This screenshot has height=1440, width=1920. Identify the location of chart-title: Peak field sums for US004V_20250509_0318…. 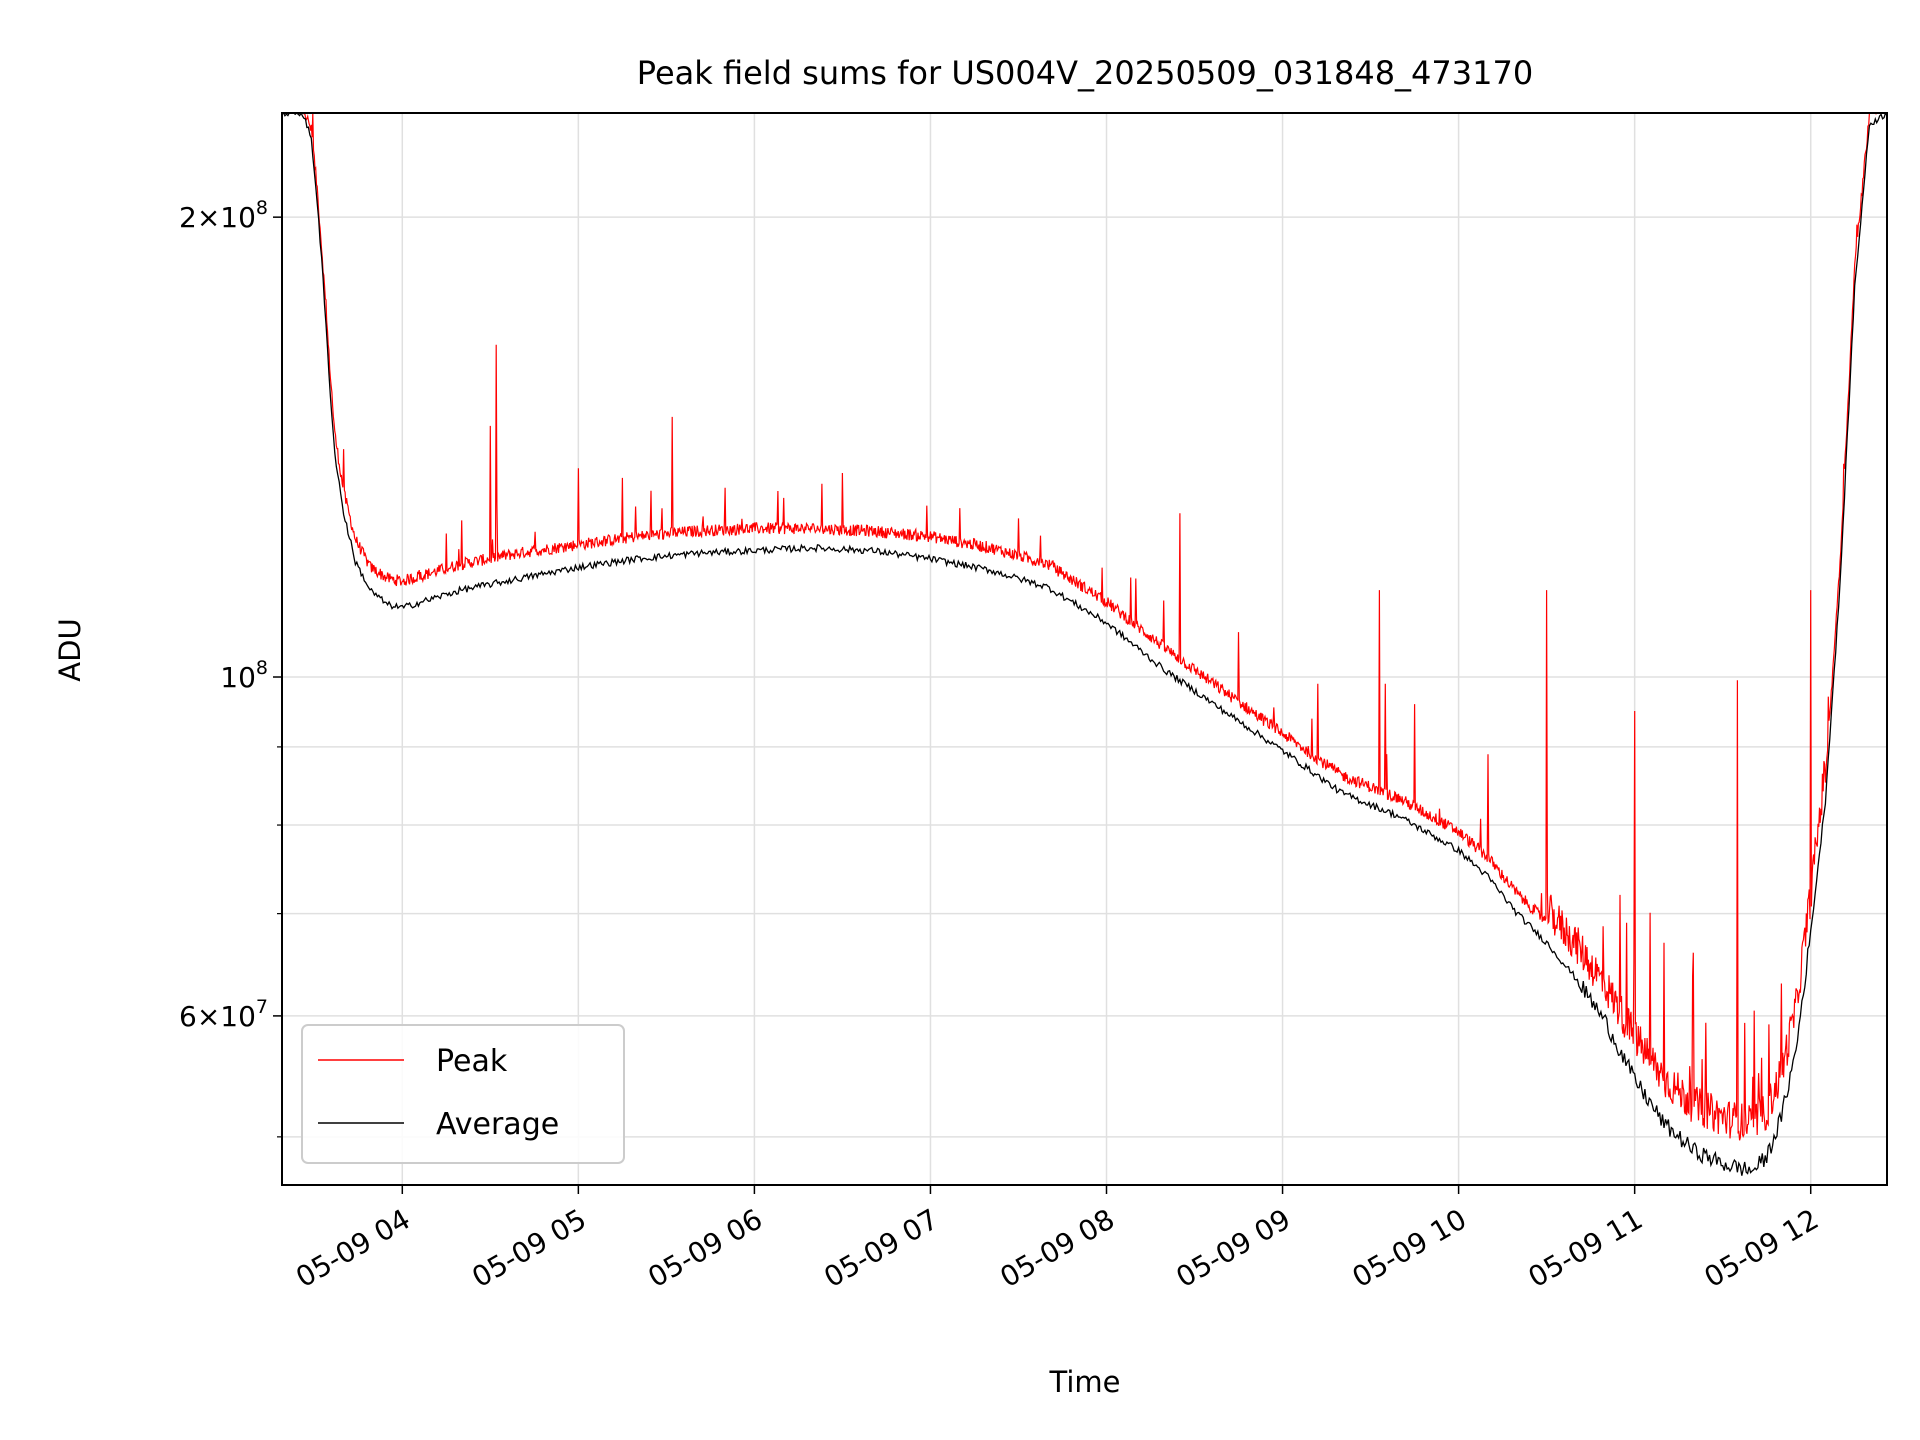
(1085, 73).